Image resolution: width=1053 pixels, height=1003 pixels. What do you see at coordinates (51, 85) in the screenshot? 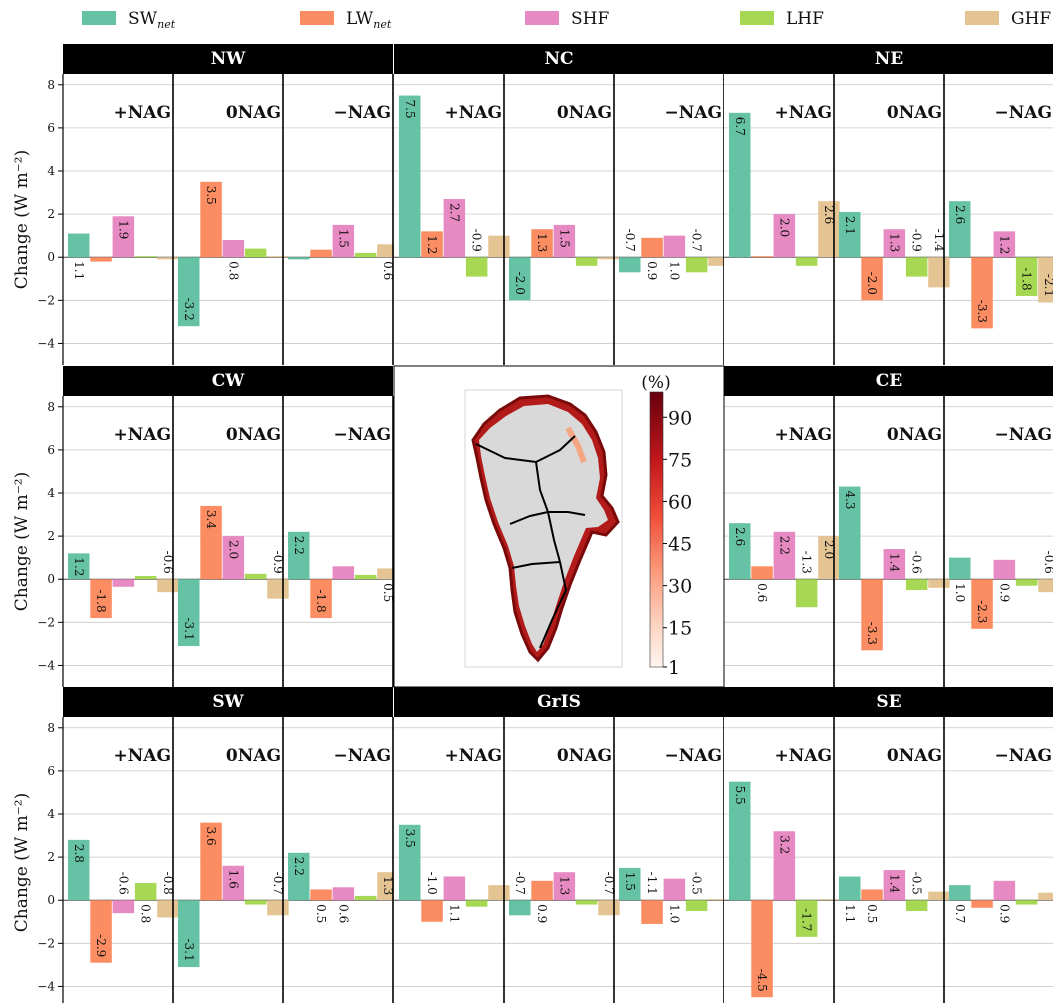
I see `y-tick-label: 8` at bounding box center [51, 85].